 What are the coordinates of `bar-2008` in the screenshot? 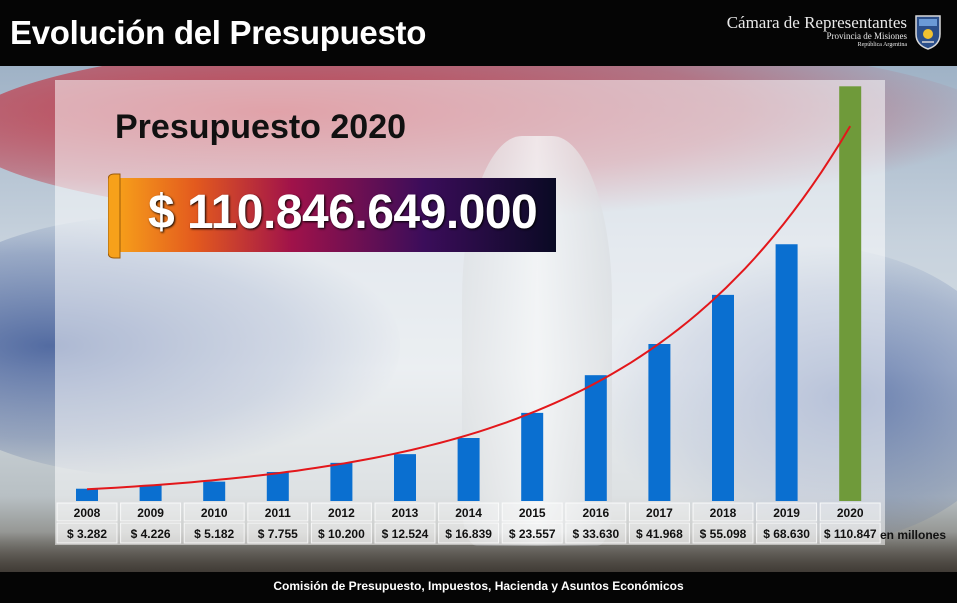 It's located at (87, 494).